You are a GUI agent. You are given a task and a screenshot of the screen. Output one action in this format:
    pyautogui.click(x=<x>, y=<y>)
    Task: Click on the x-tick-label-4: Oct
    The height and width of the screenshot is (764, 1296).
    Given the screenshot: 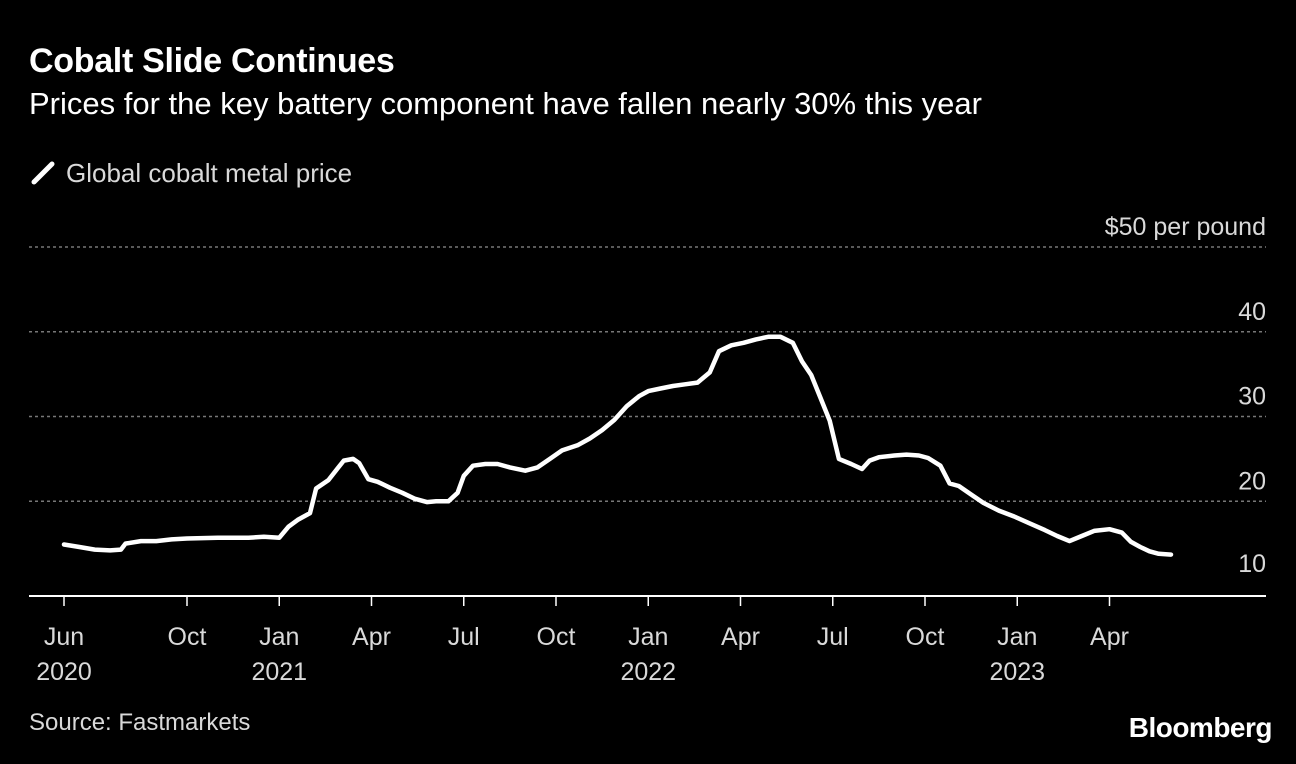 What is the action you would take?
    pyautogui.click(x=187, y=637)
    